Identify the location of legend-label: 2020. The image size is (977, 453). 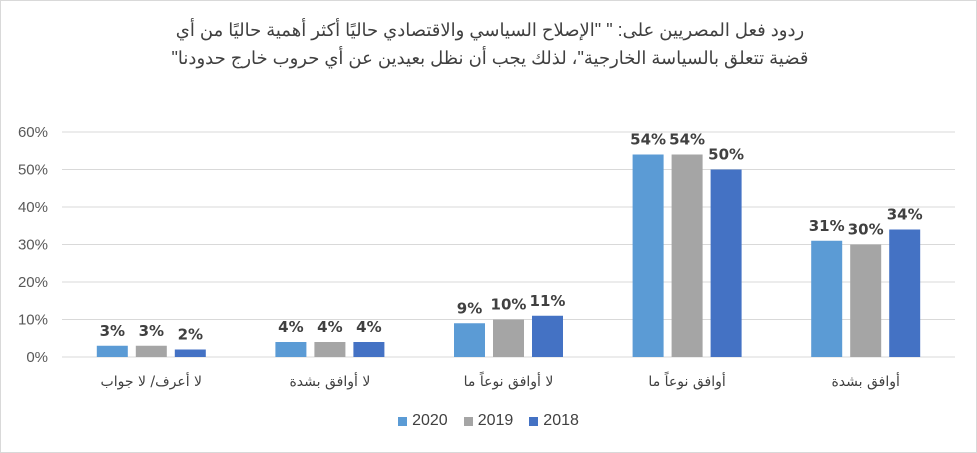
(430, 420).